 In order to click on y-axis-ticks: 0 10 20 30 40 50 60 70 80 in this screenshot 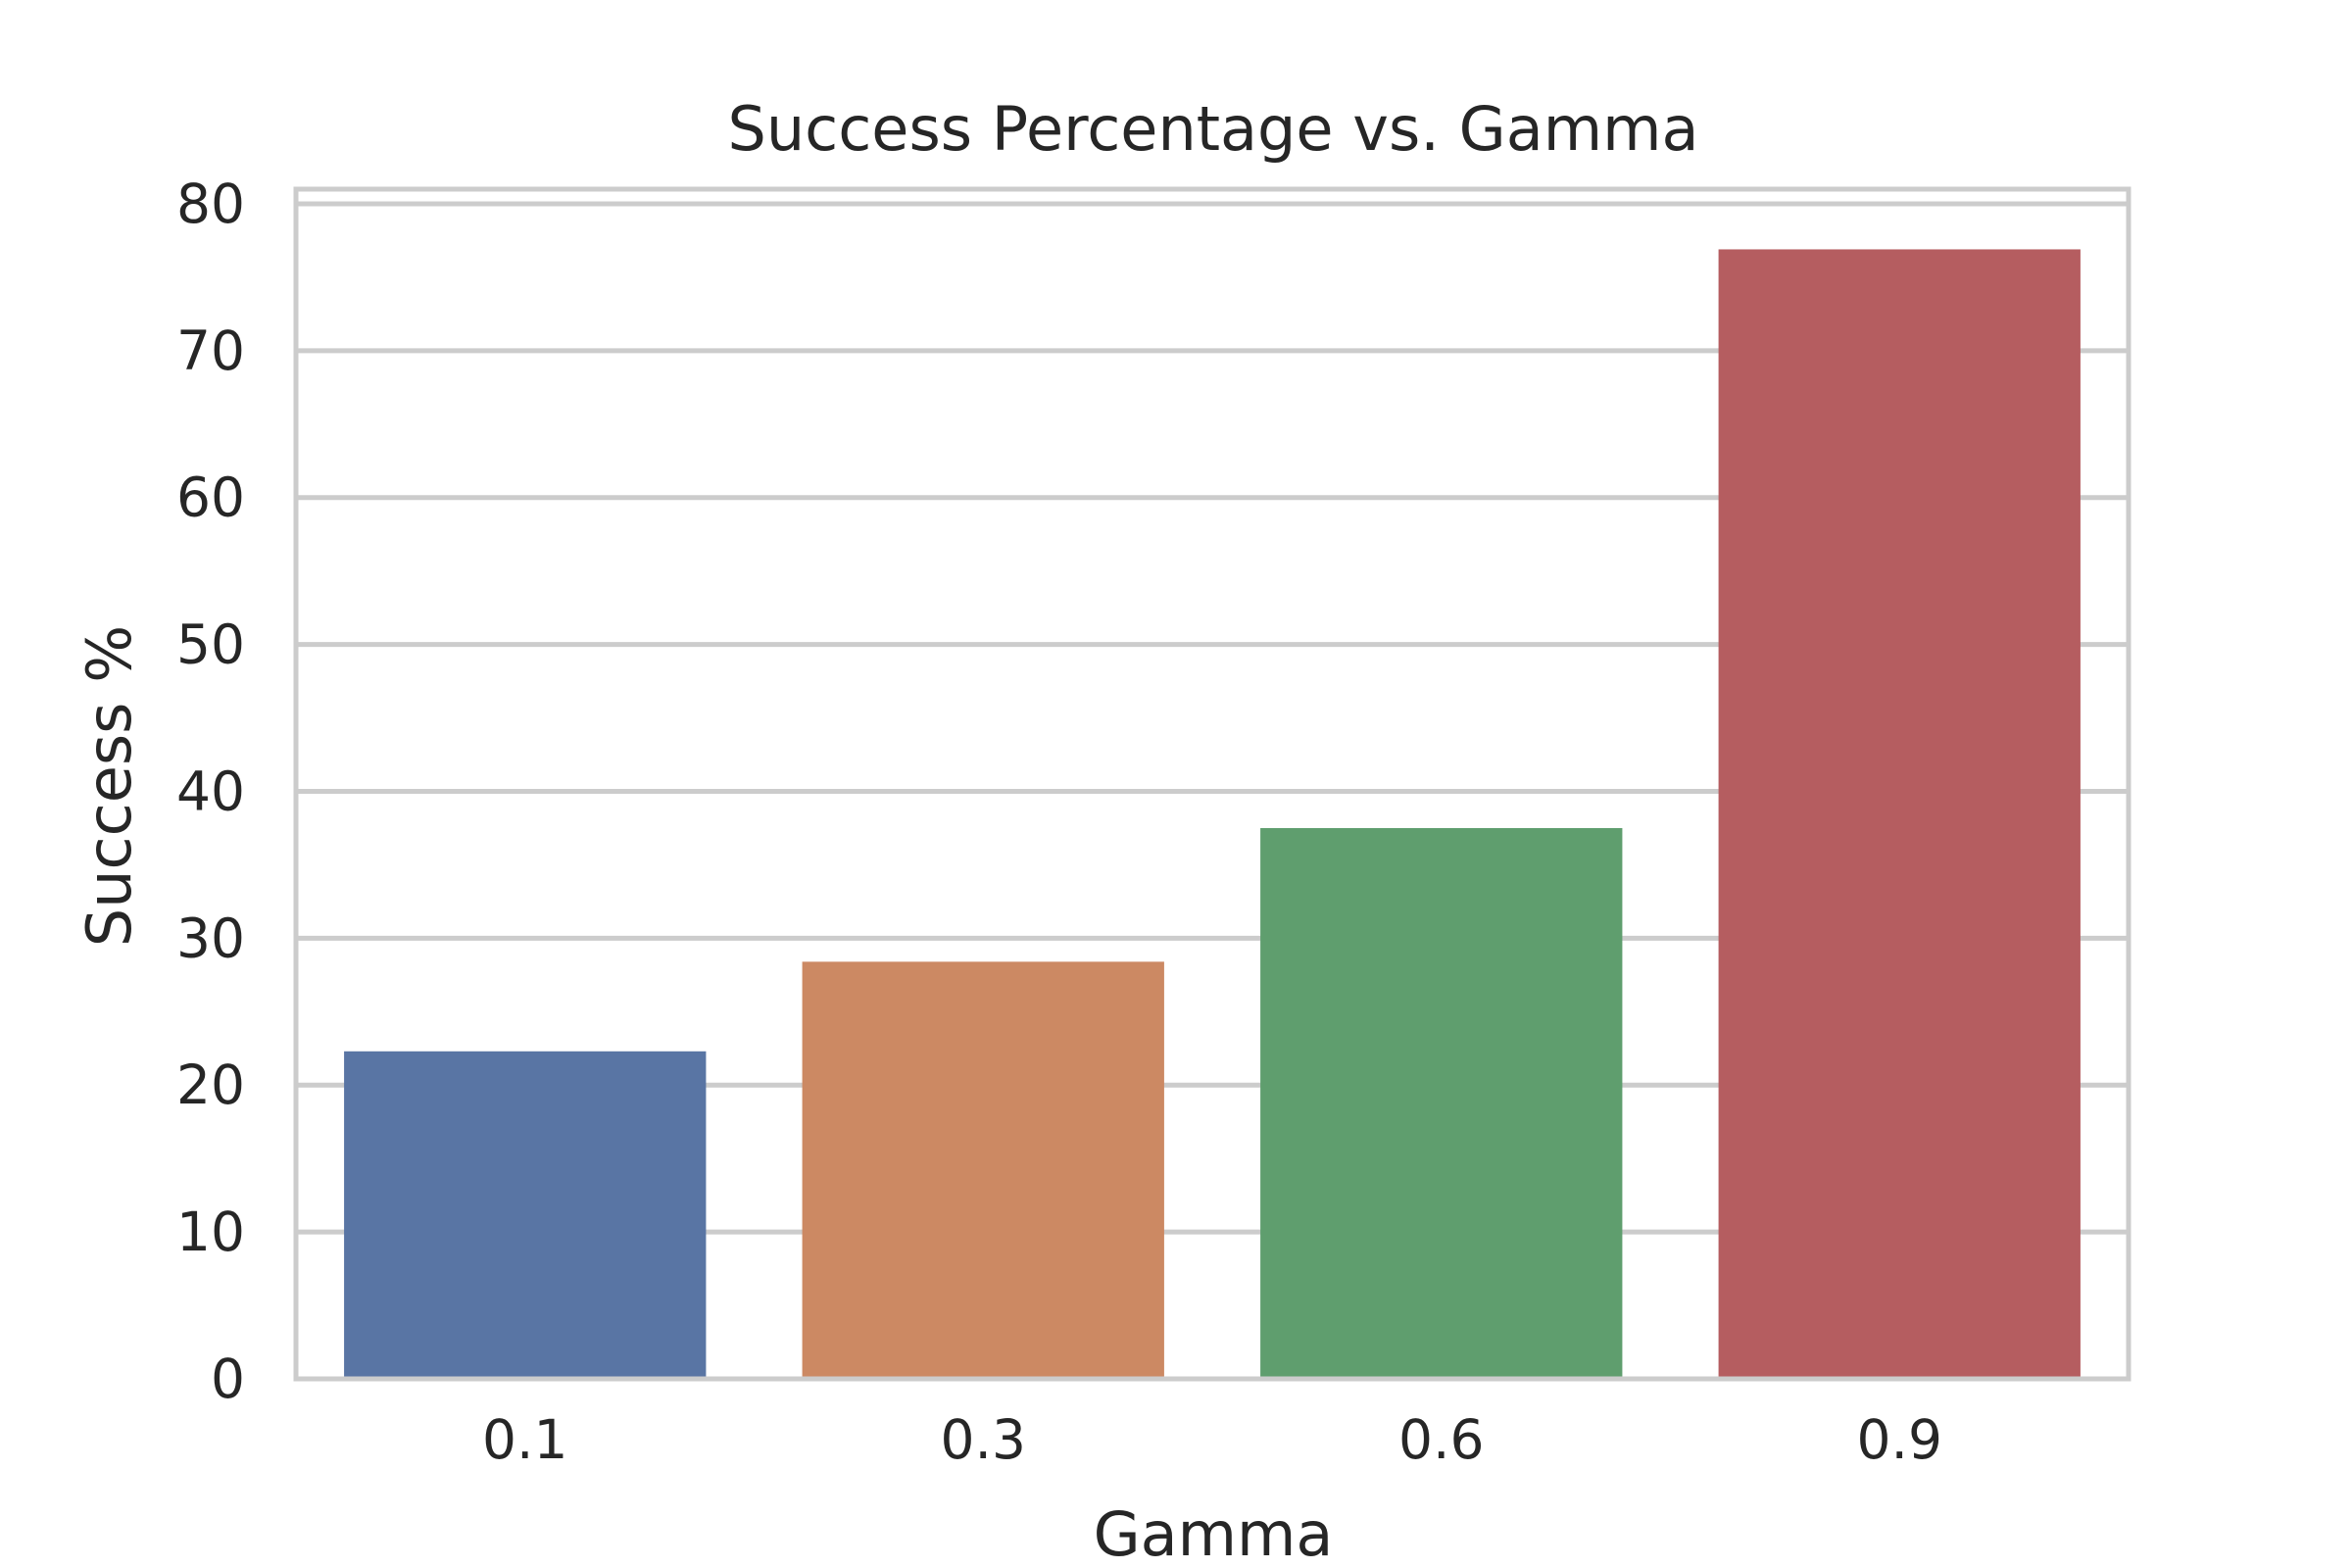, I will do `click(210, 791)`.